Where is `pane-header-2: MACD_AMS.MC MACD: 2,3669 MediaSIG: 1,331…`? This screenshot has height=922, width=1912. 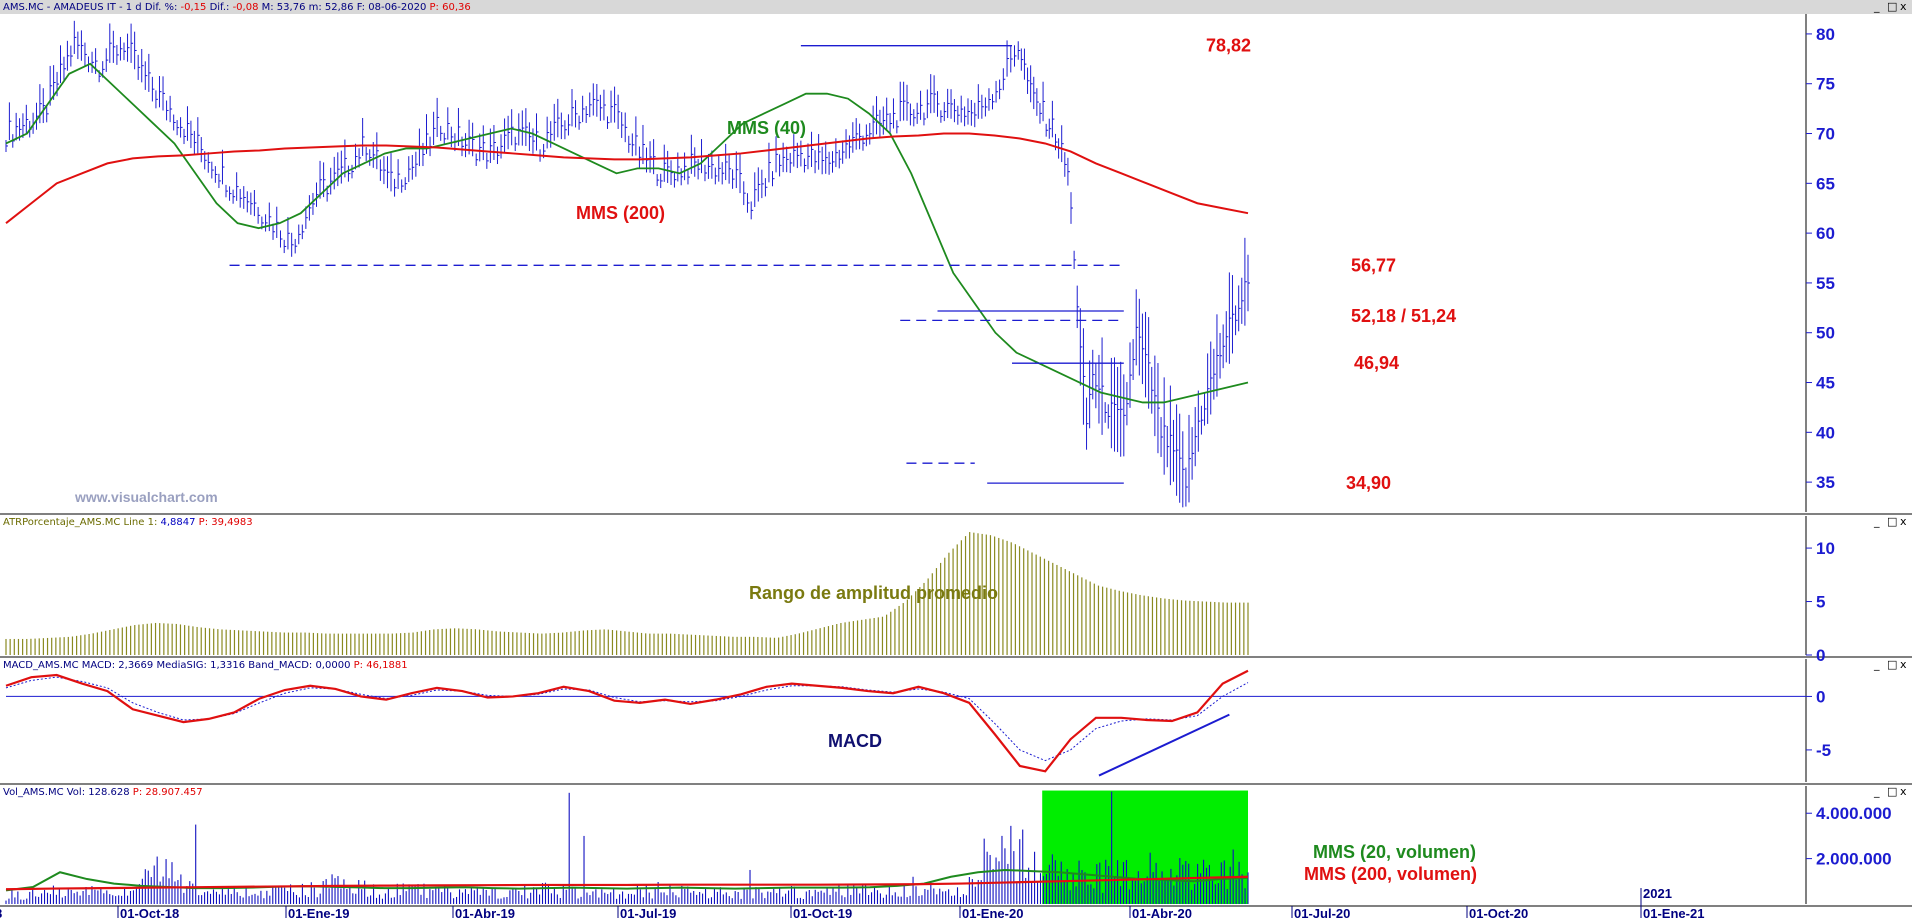 pane-header-2: MACD_AMS.MC MACD: 2,3669 MediaSIG: 1,331… is located at coordinates (205, 665).